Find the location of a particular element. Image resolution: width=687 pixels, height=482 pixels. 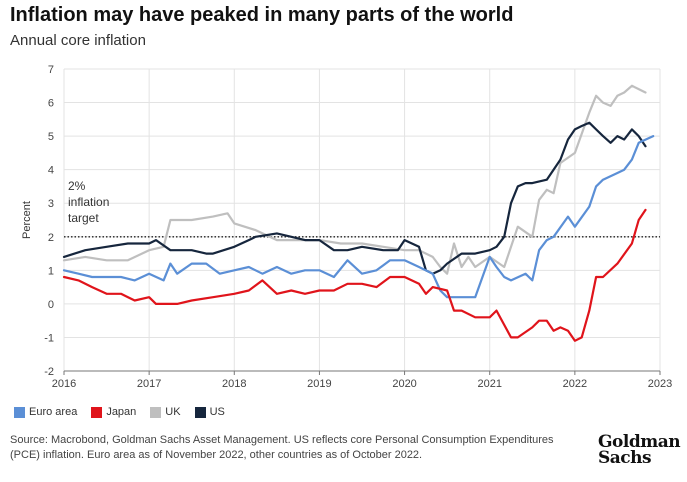

legend-item-us: US is located at coordinates (209, 412).